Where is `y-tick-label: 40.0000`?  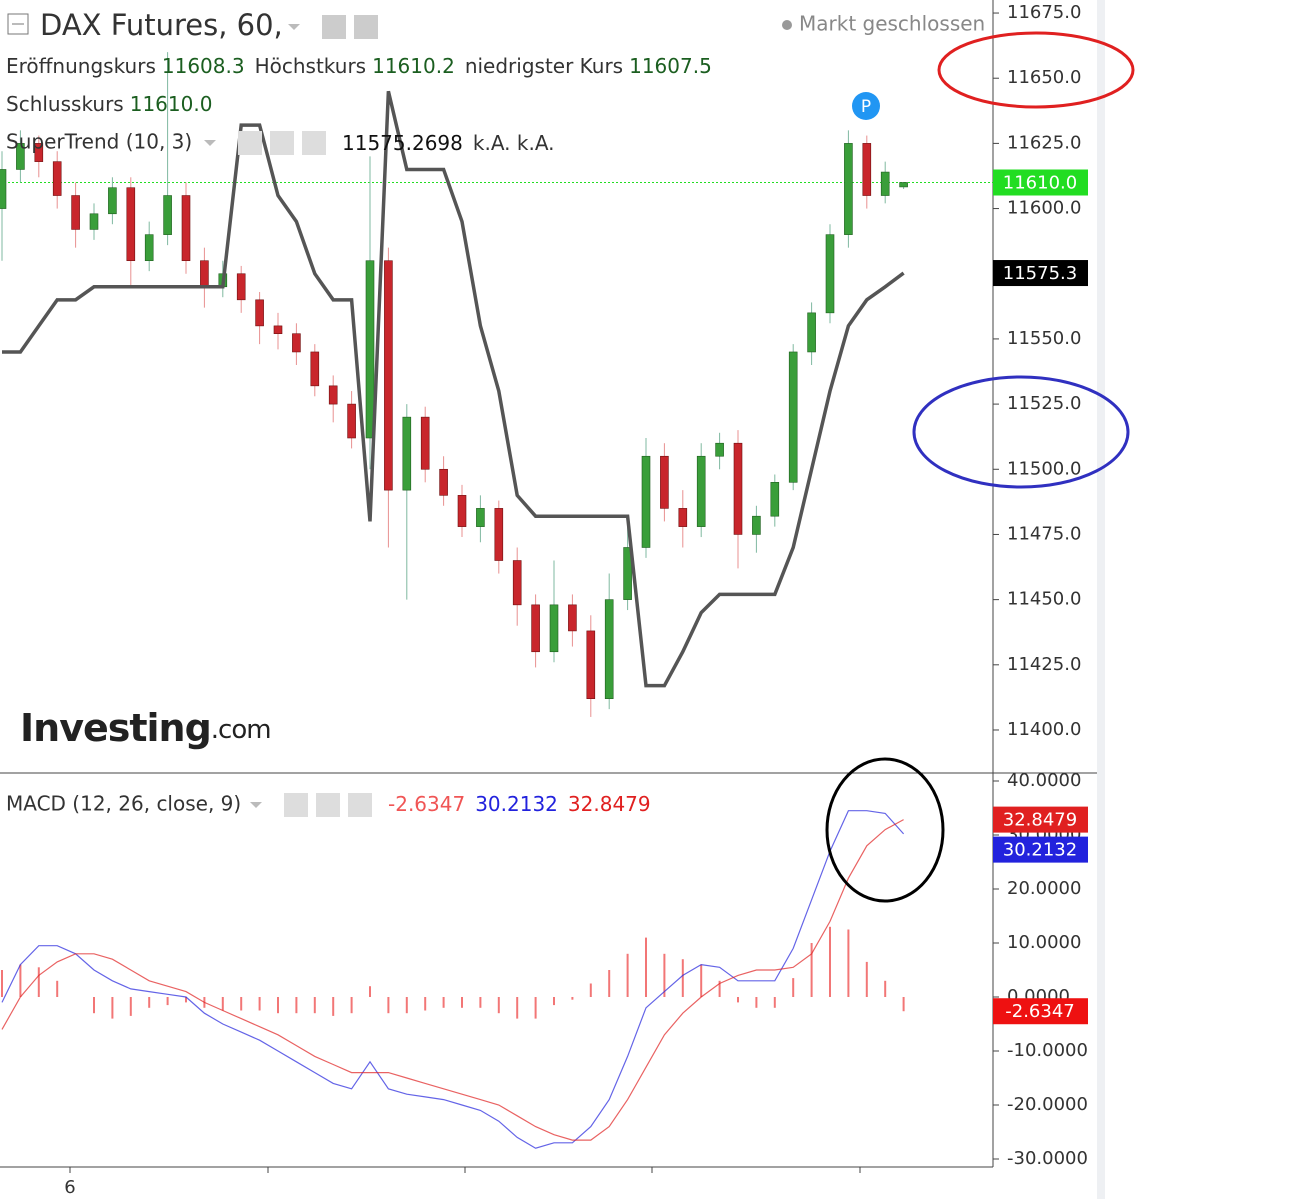 y-tick-label: 40.0000 is located at coordinates (1044, 780).